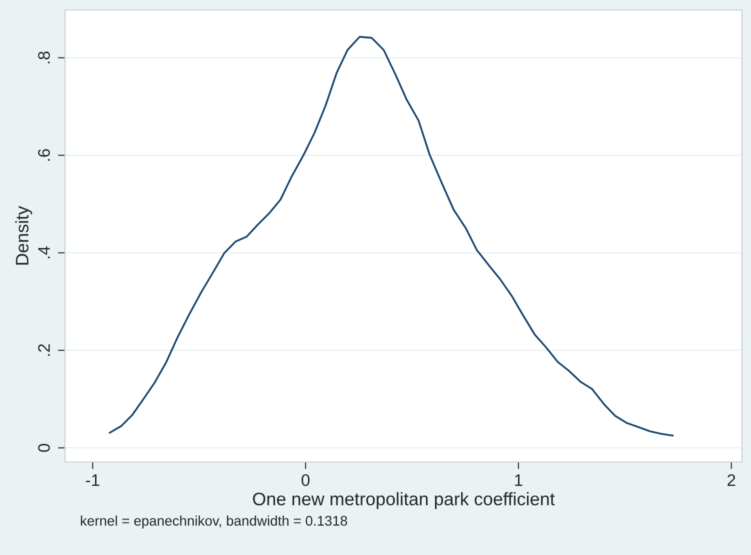  I want to click on y-tick-label: .2, so click(44, 350).